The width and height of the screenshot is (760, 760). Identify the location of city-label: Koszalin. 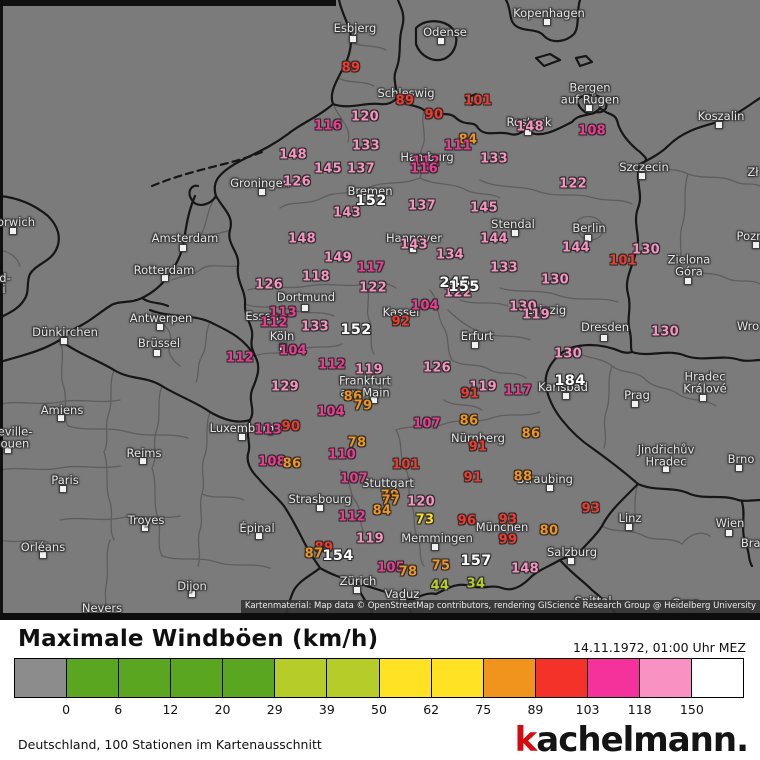
(721, 115).